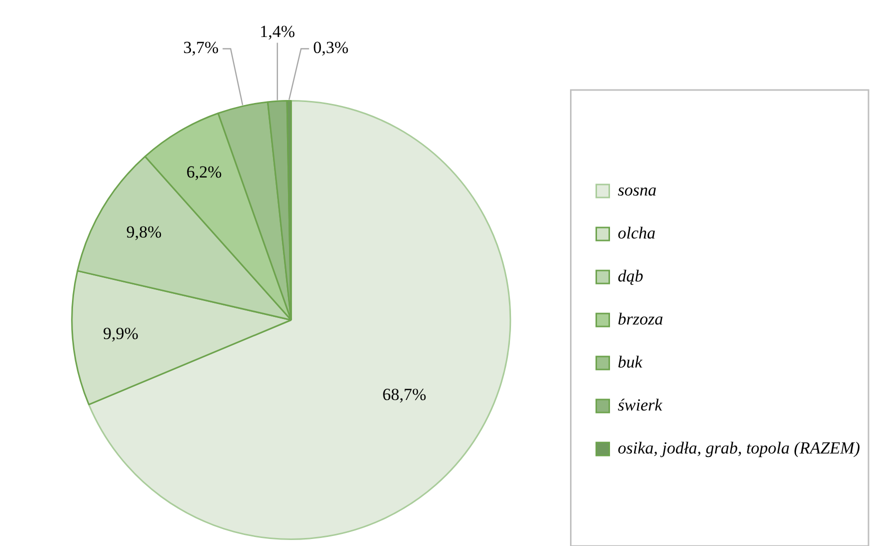 The width and height of the screenshot is (872, 546). Describe the element at coordinates (330, 48) in the screenshot. I see `data-label: 0,3%` at that location.